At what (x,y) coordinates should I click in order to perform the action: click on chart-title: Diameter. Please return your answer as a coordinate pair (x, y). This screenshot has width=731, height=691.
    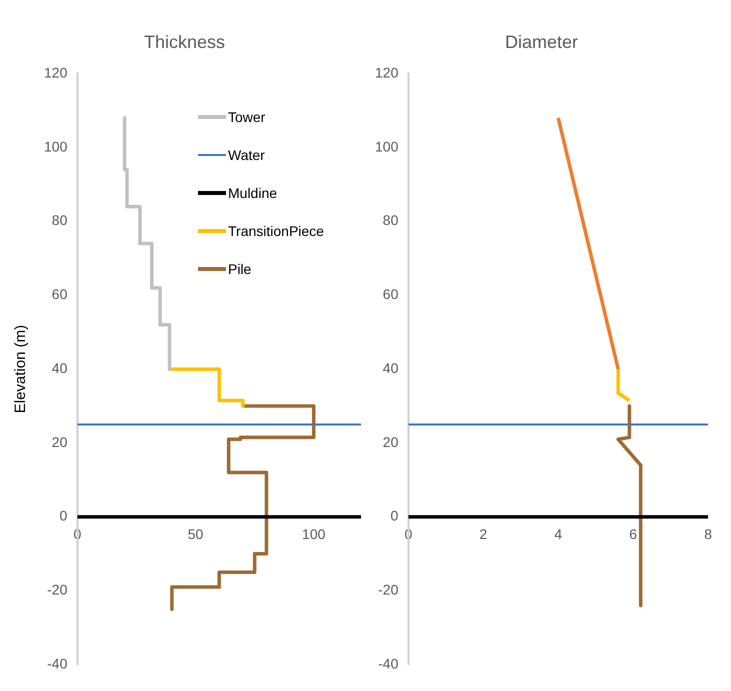
    Looking at the image, I should click on (541, 42).